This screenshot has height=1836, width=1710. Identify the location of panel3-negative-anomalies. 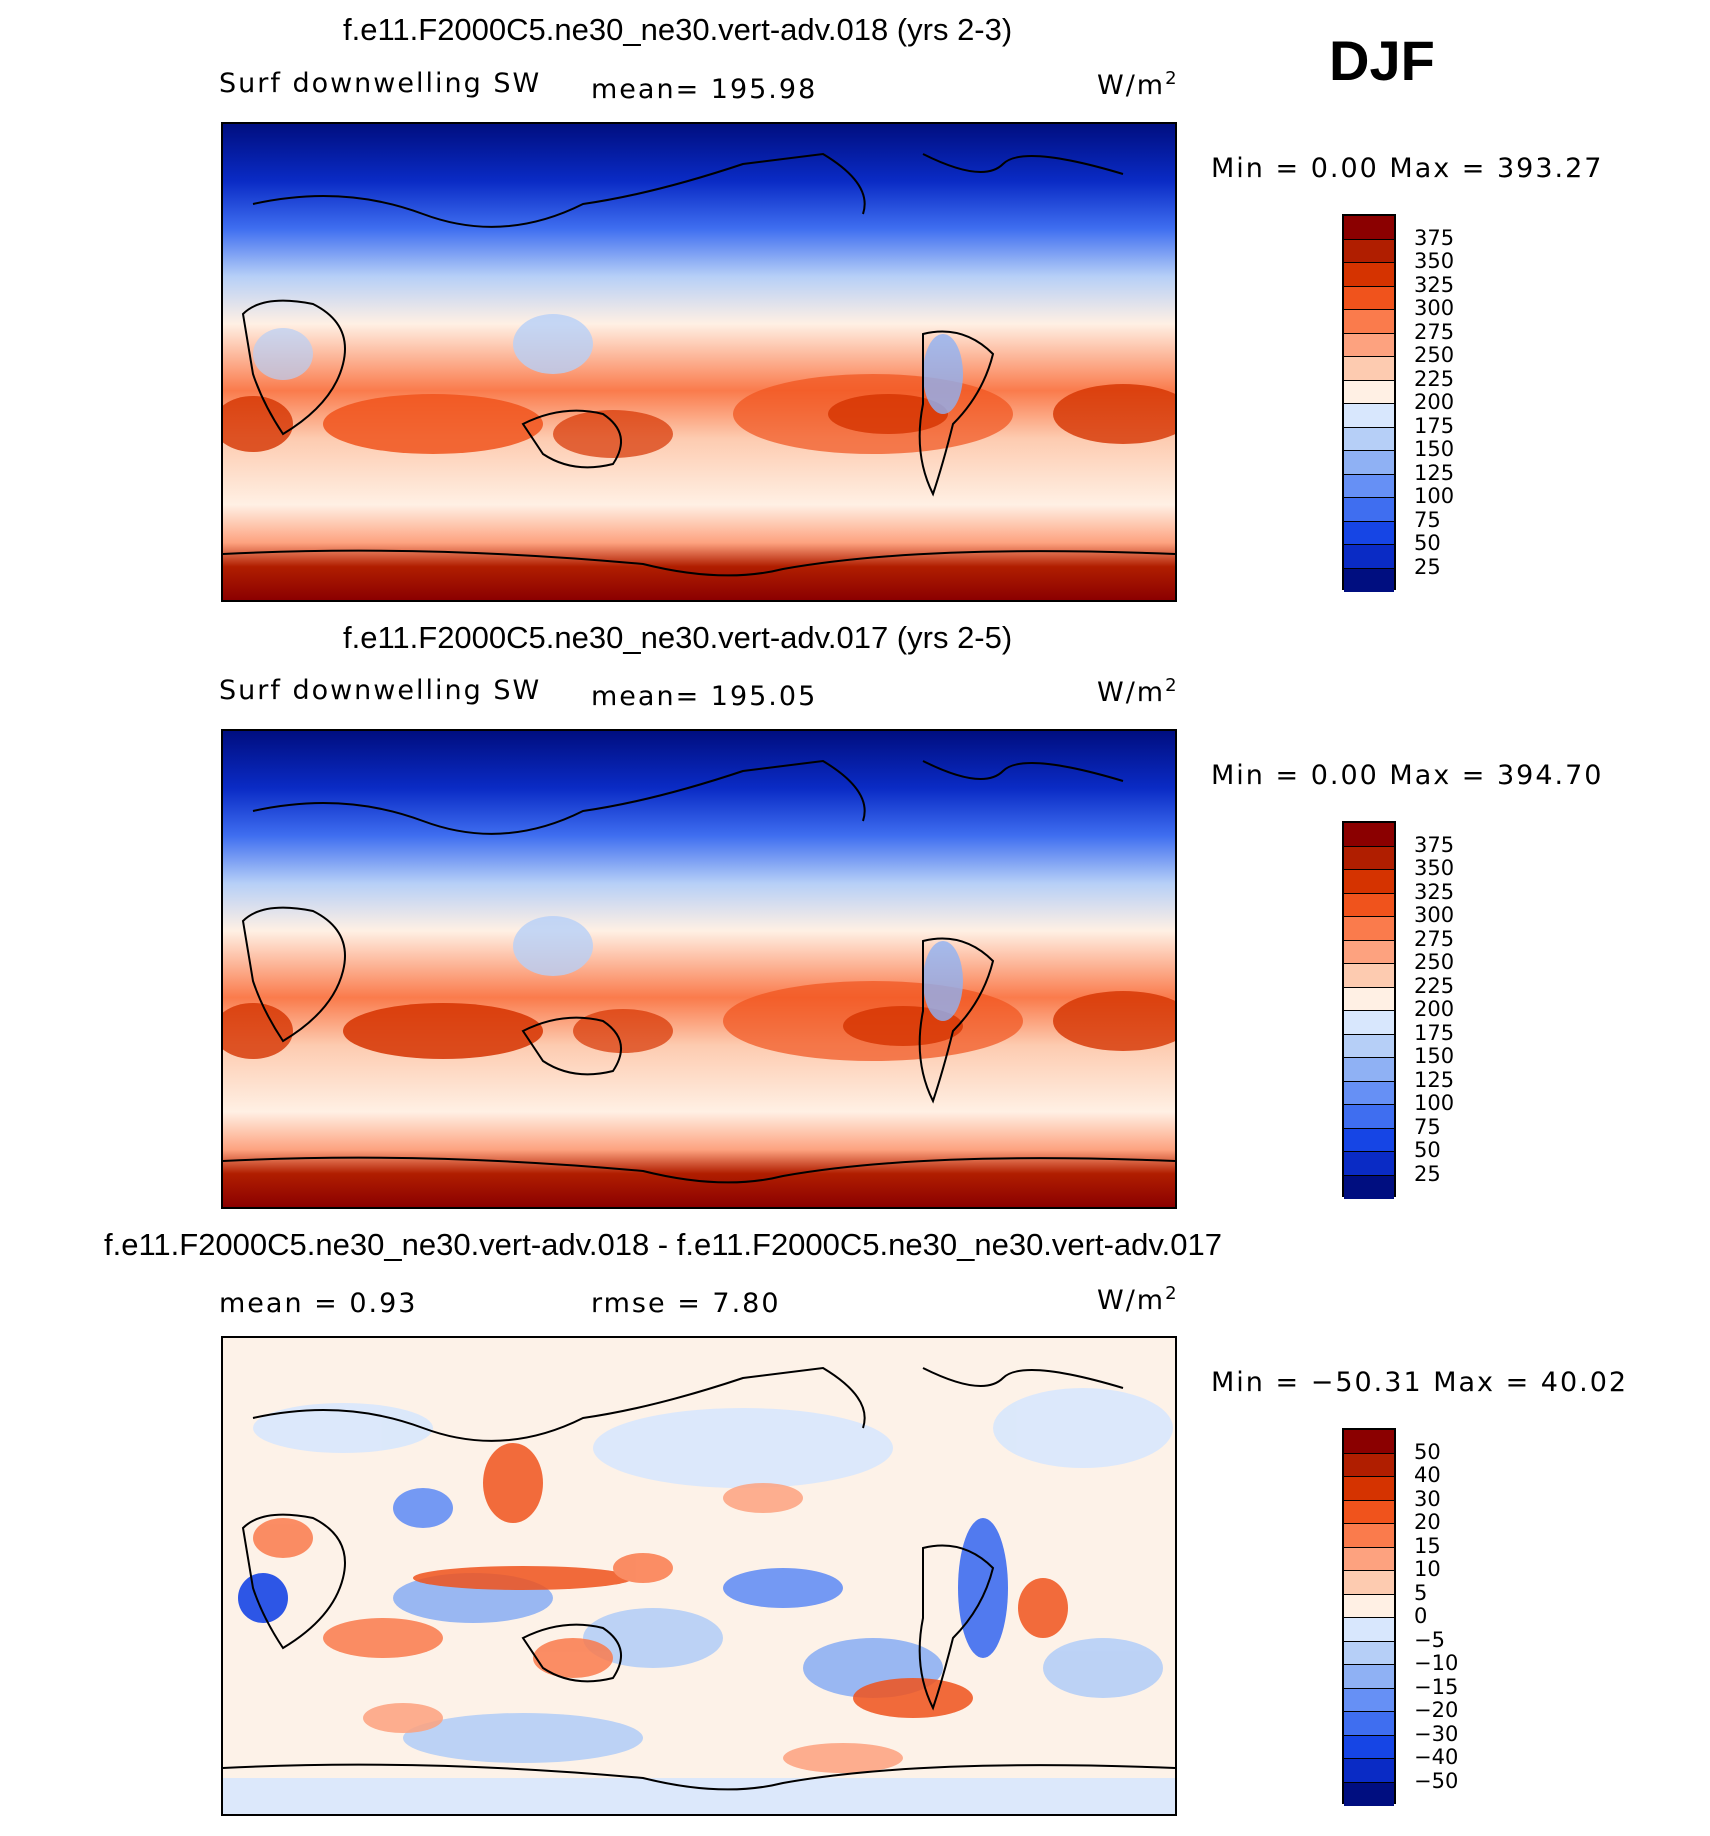
(699, 1601).